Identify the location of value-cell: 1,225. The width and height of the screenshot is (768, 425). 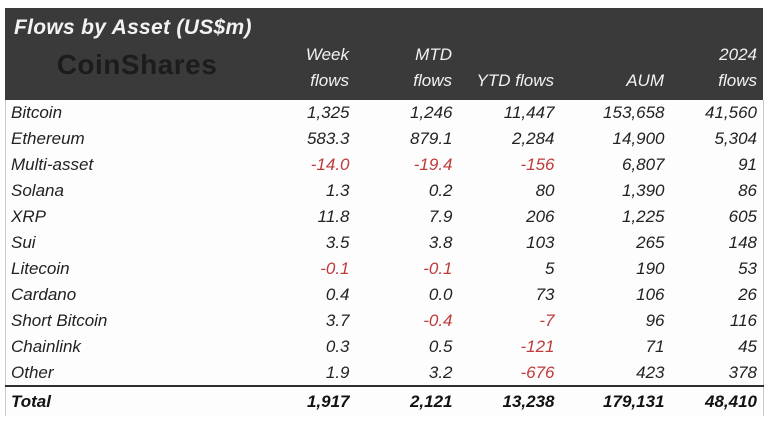
(643, 216).